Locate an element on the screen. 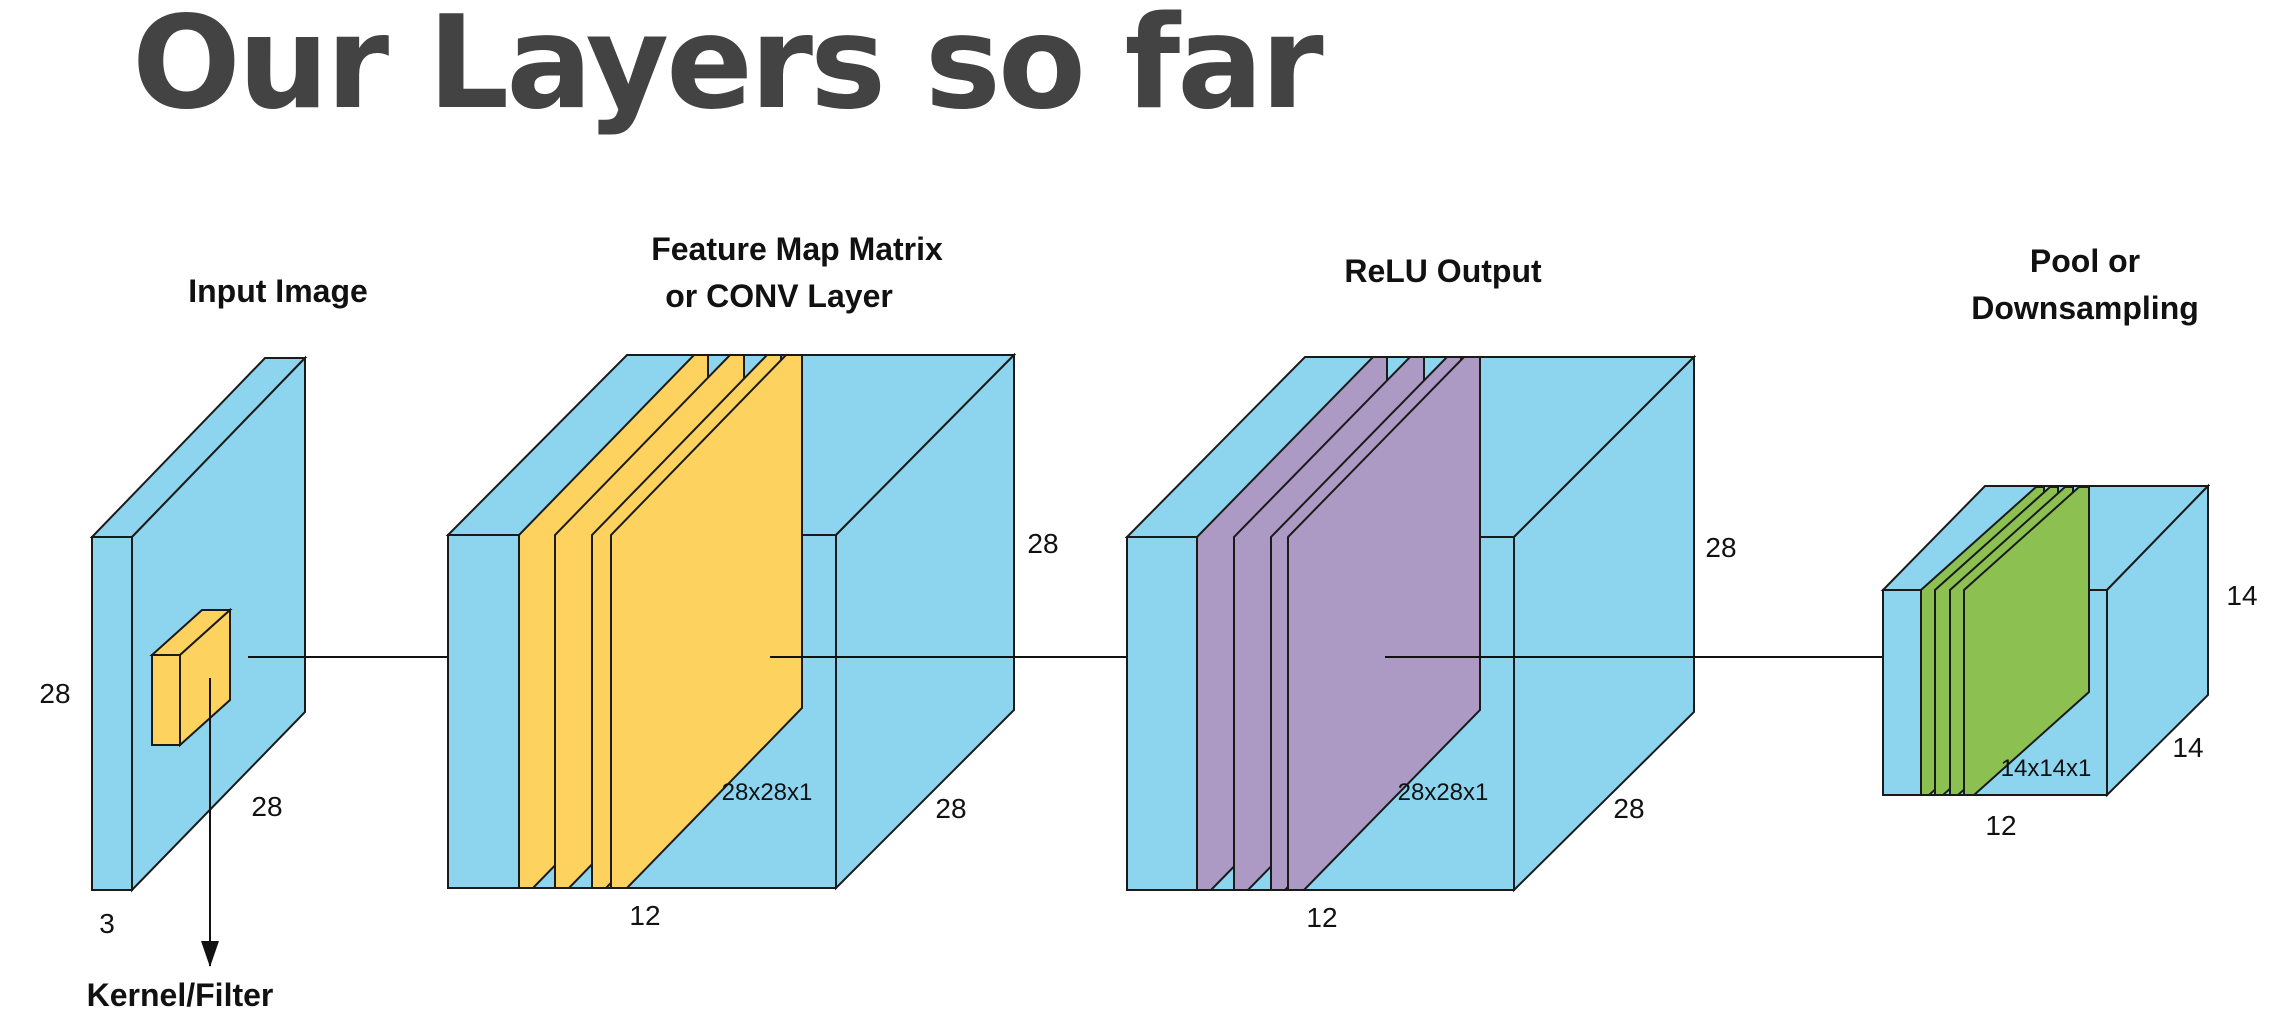 The image size is (2296, 1018). pool-label-line1: Pool or is located at coordinates (2085, 261).